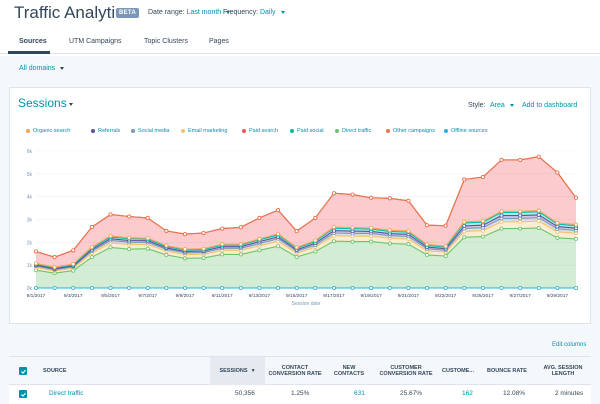 This screenshot has width=600, height=404. I want to click on row-checkbox, so click(23, 394).